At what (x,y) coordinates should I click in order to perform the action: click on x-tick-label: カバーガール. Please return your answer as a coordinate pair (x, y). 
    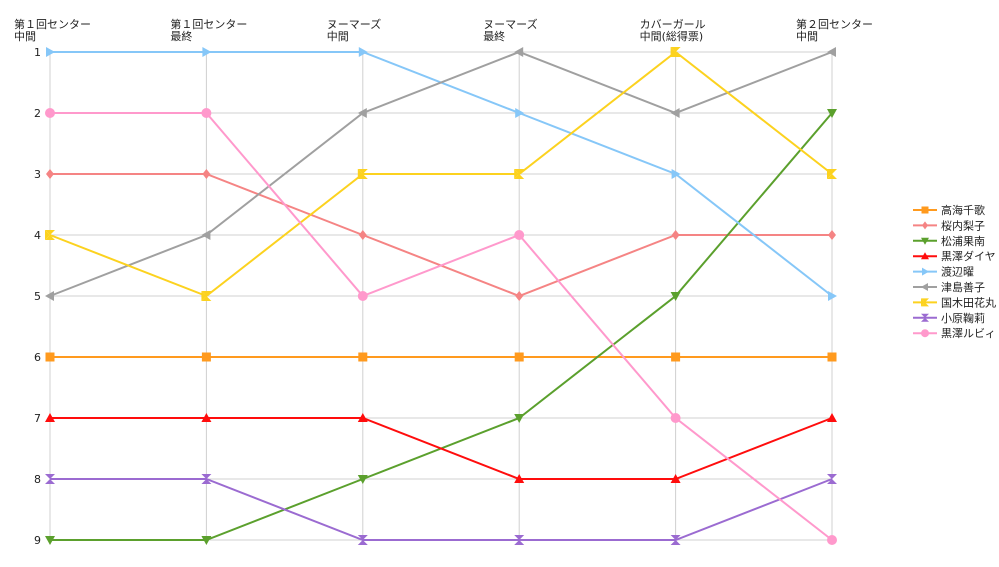
    Looking at the image, I should click on (673, 24).